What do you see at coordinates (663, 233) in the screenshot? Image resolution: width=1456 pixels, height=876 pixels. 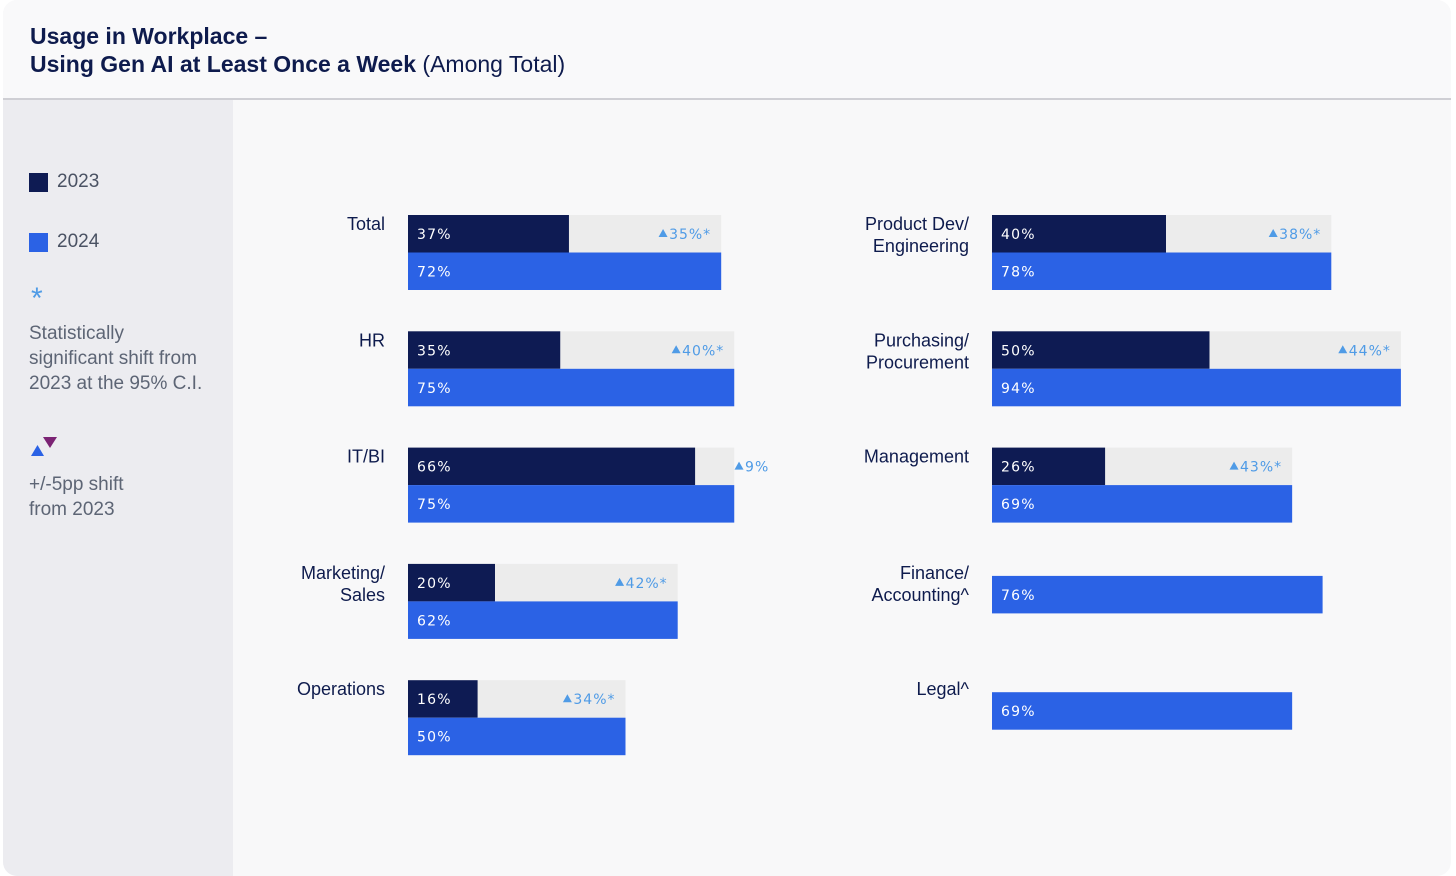 I see `delta-arrow-up-icon-total` at bounding box center [663, 233].